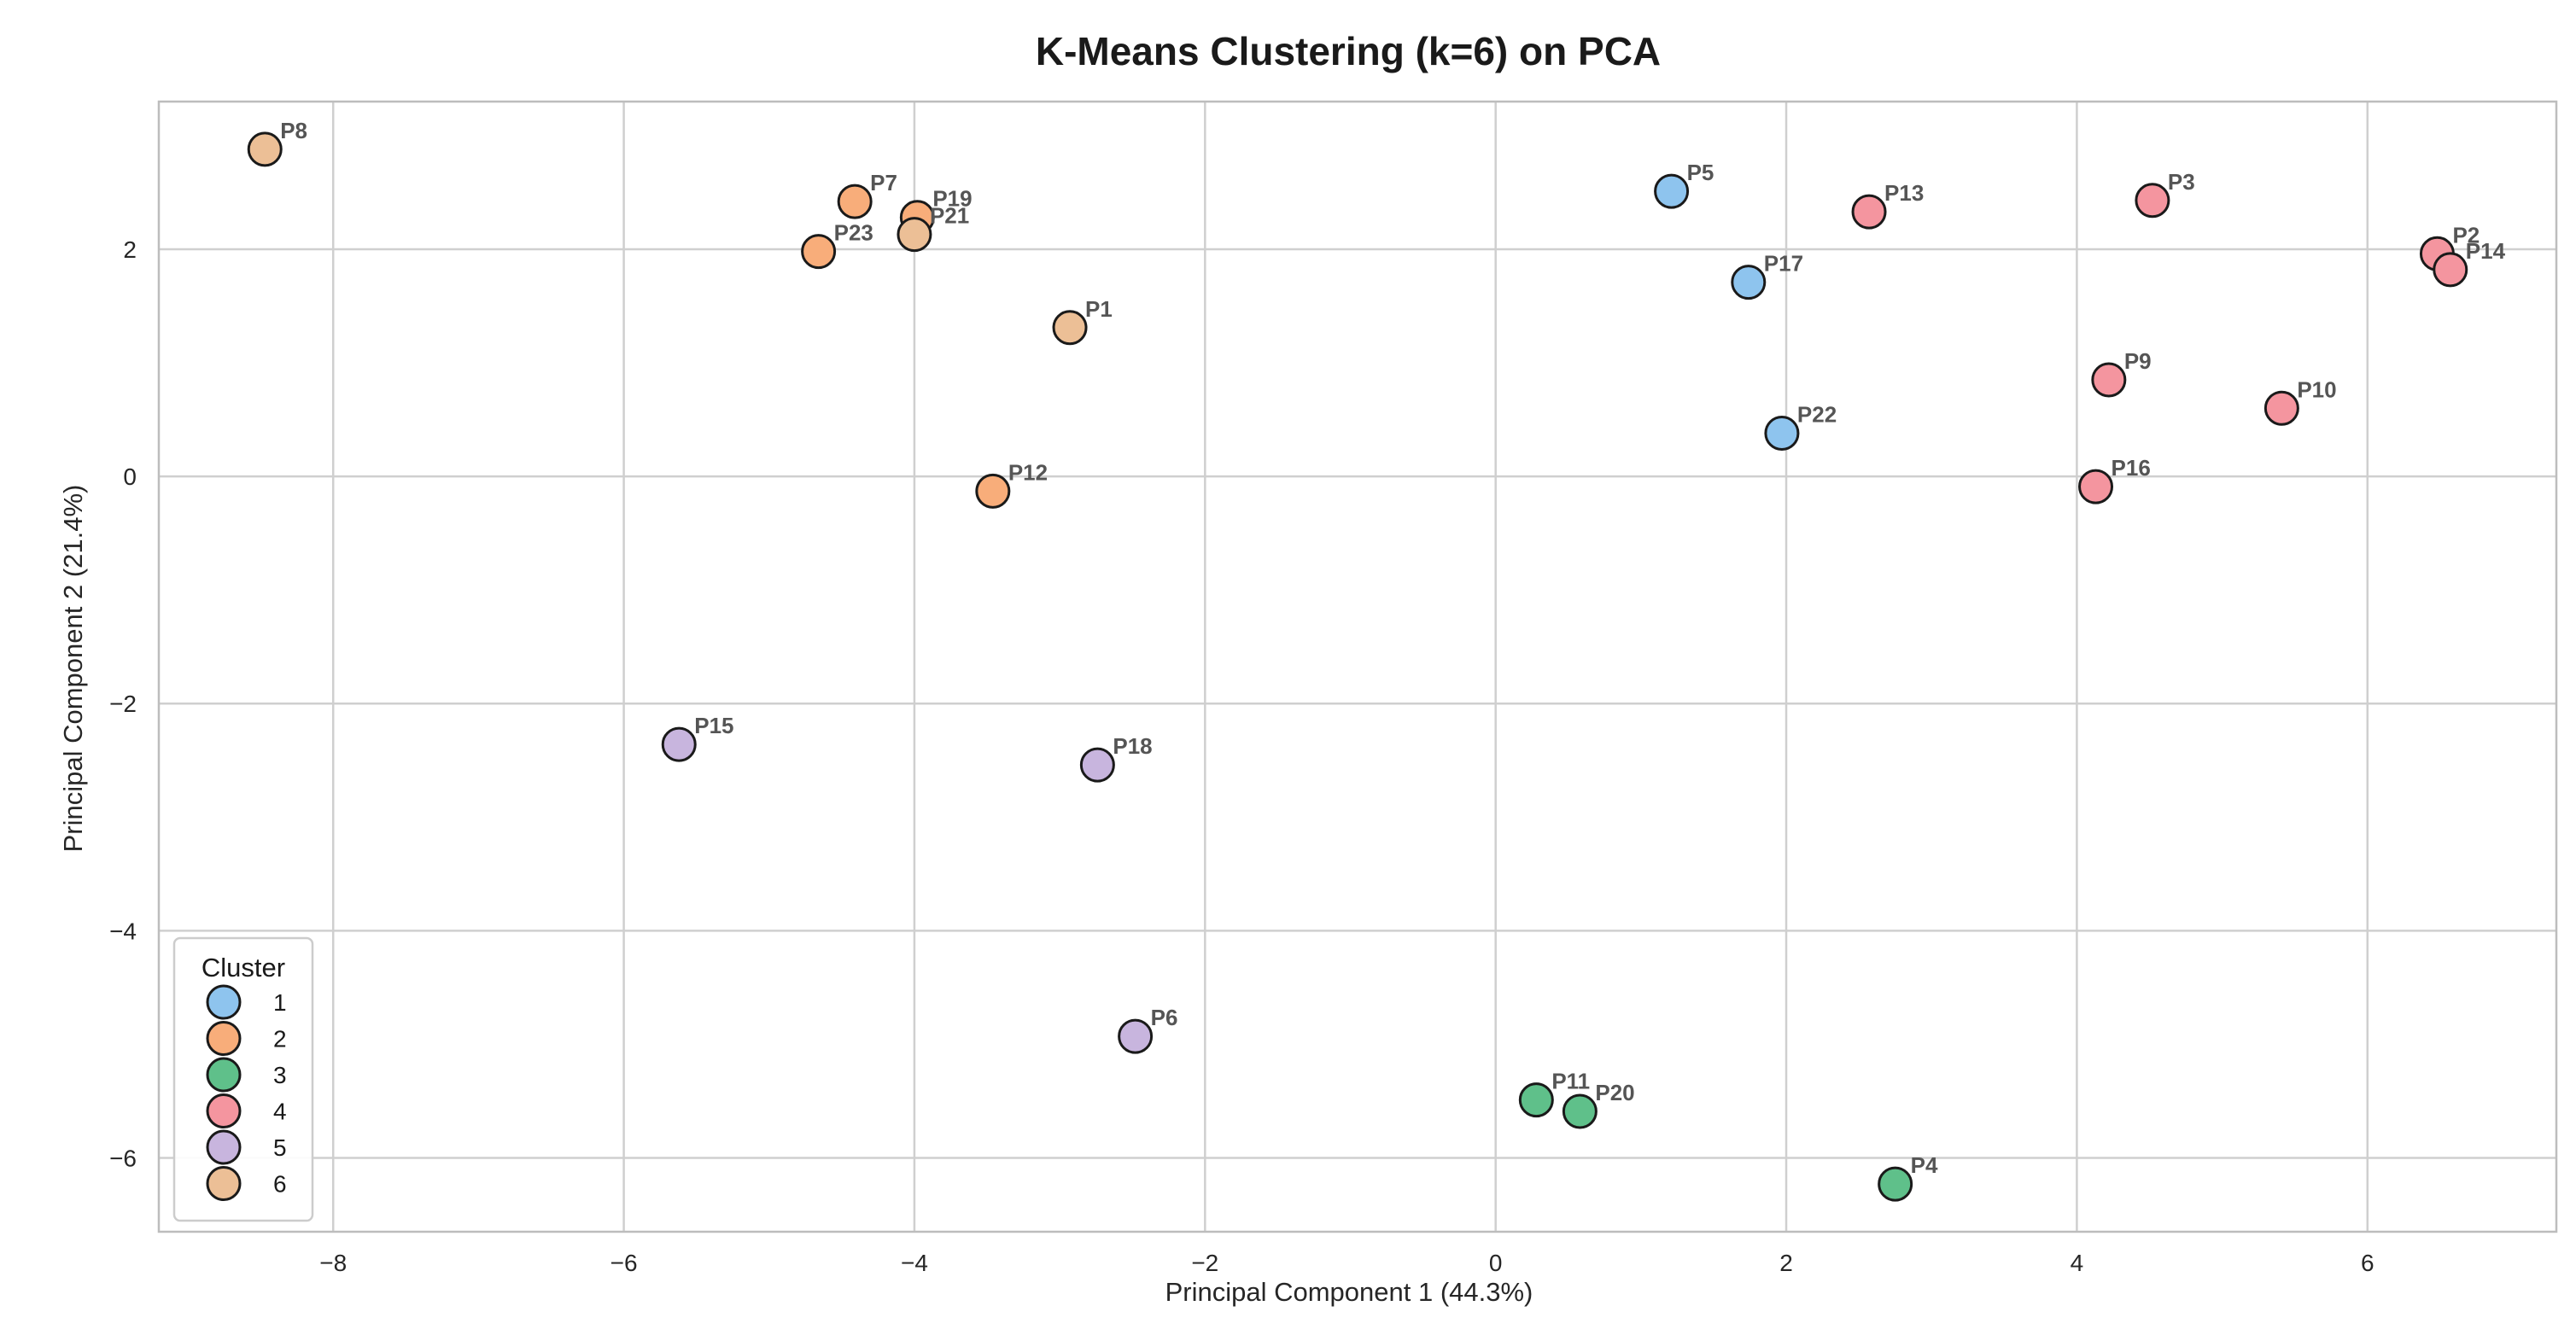 This screenshot has height=1341, width=2576. Describe the element at coordinates (1346, 1263) in the screenshot. I see `x-axis-ticks: −8 −6 −4 −2 0 2 4 6` at that location.